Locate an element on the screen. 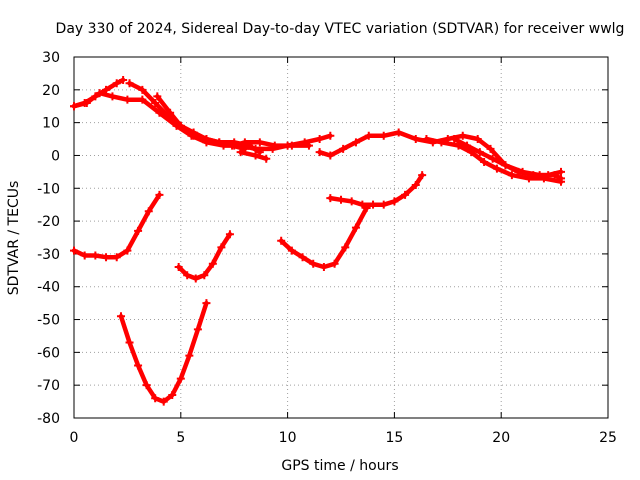  series-track-b is located at coordinates (202, 121).